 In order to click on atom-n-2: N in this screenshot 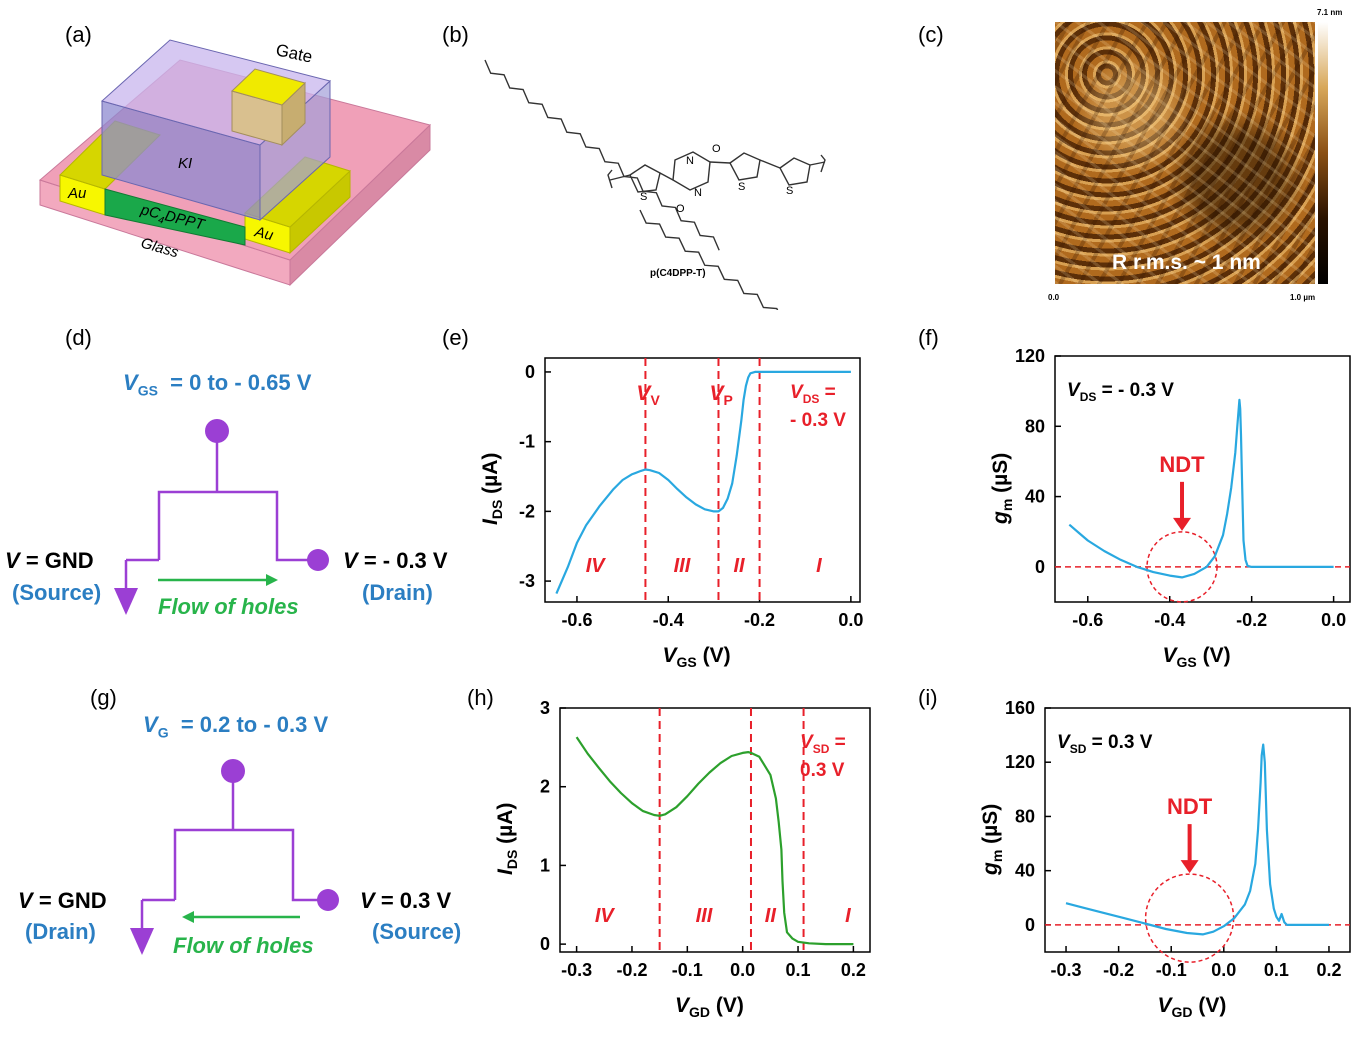, I will do `click(698, 193)`.